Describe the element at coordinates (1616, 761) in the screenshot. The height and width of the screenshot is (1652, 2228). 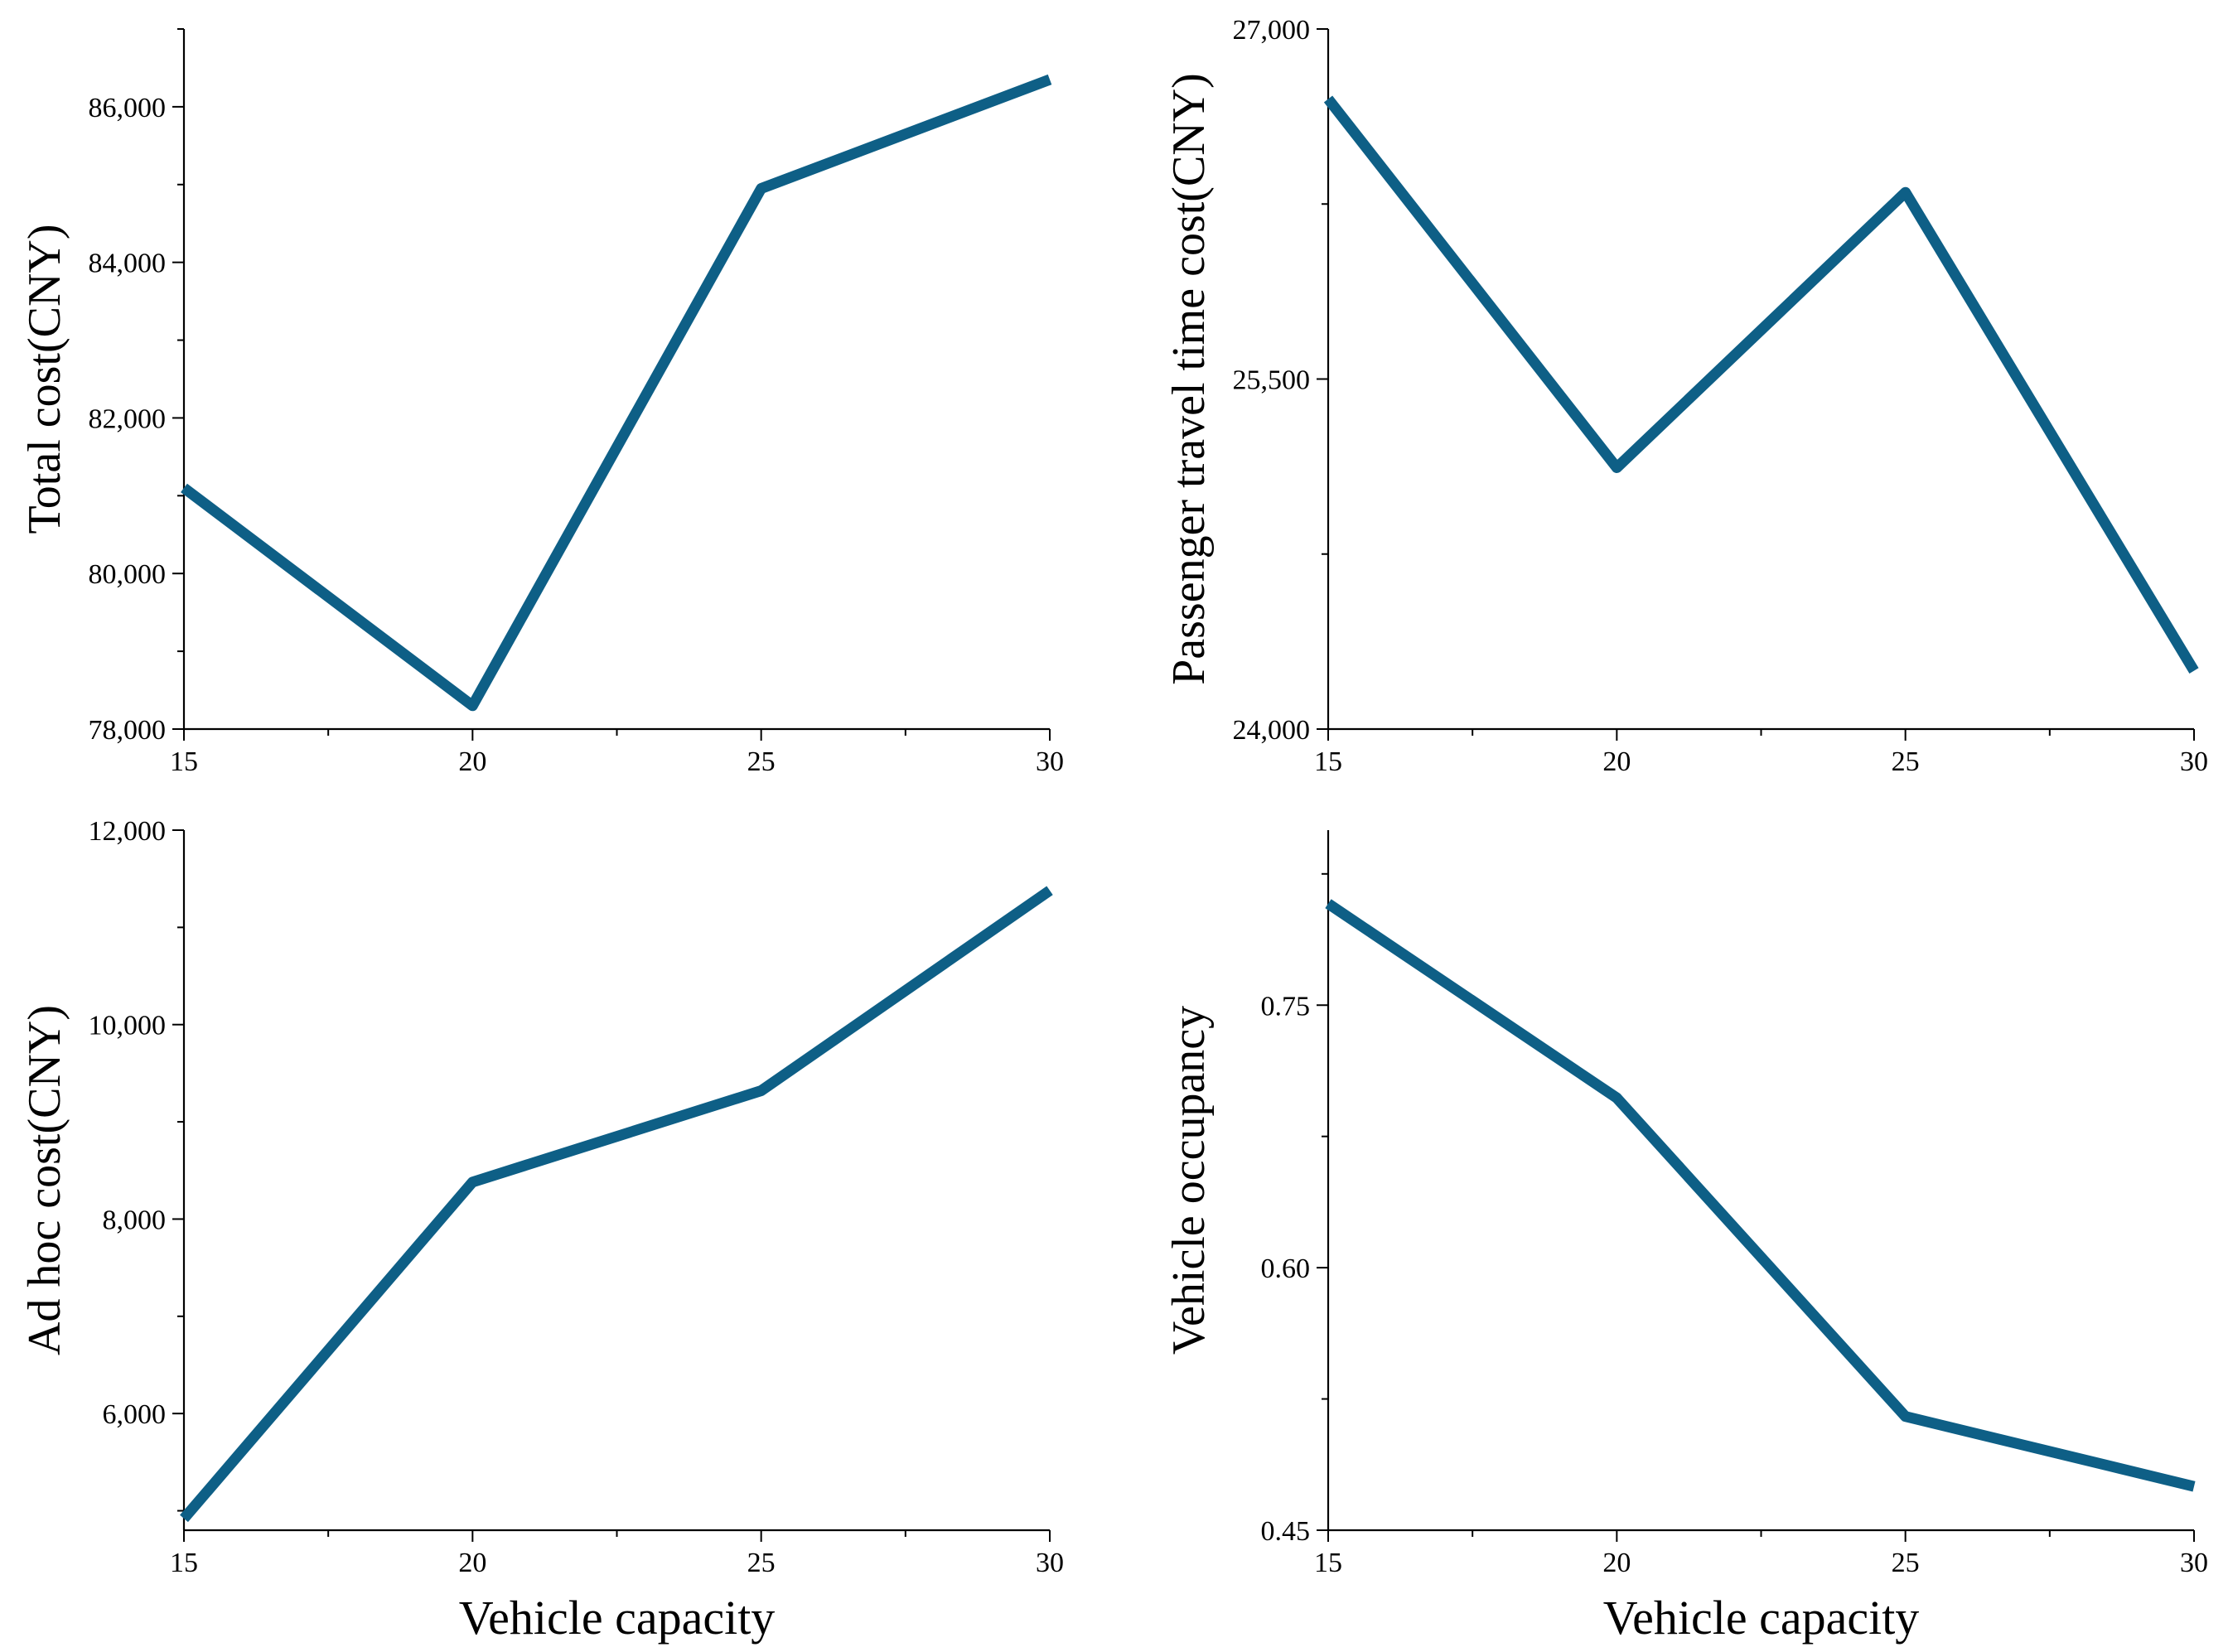
I see `x-tick-label-2-1: 20` at that location.